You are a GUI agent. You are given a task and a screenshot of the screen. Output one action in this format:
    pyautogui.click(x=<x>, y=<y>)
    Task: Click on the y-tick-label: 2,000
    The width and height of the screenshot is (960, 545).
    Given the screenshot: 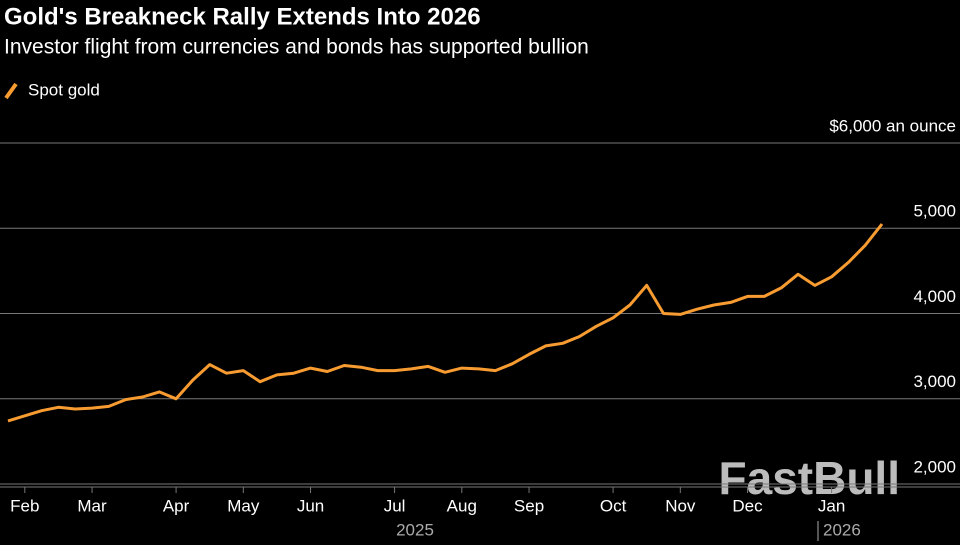 What is the action you would take?
    pyautogui.click(x=934, y=466)
    